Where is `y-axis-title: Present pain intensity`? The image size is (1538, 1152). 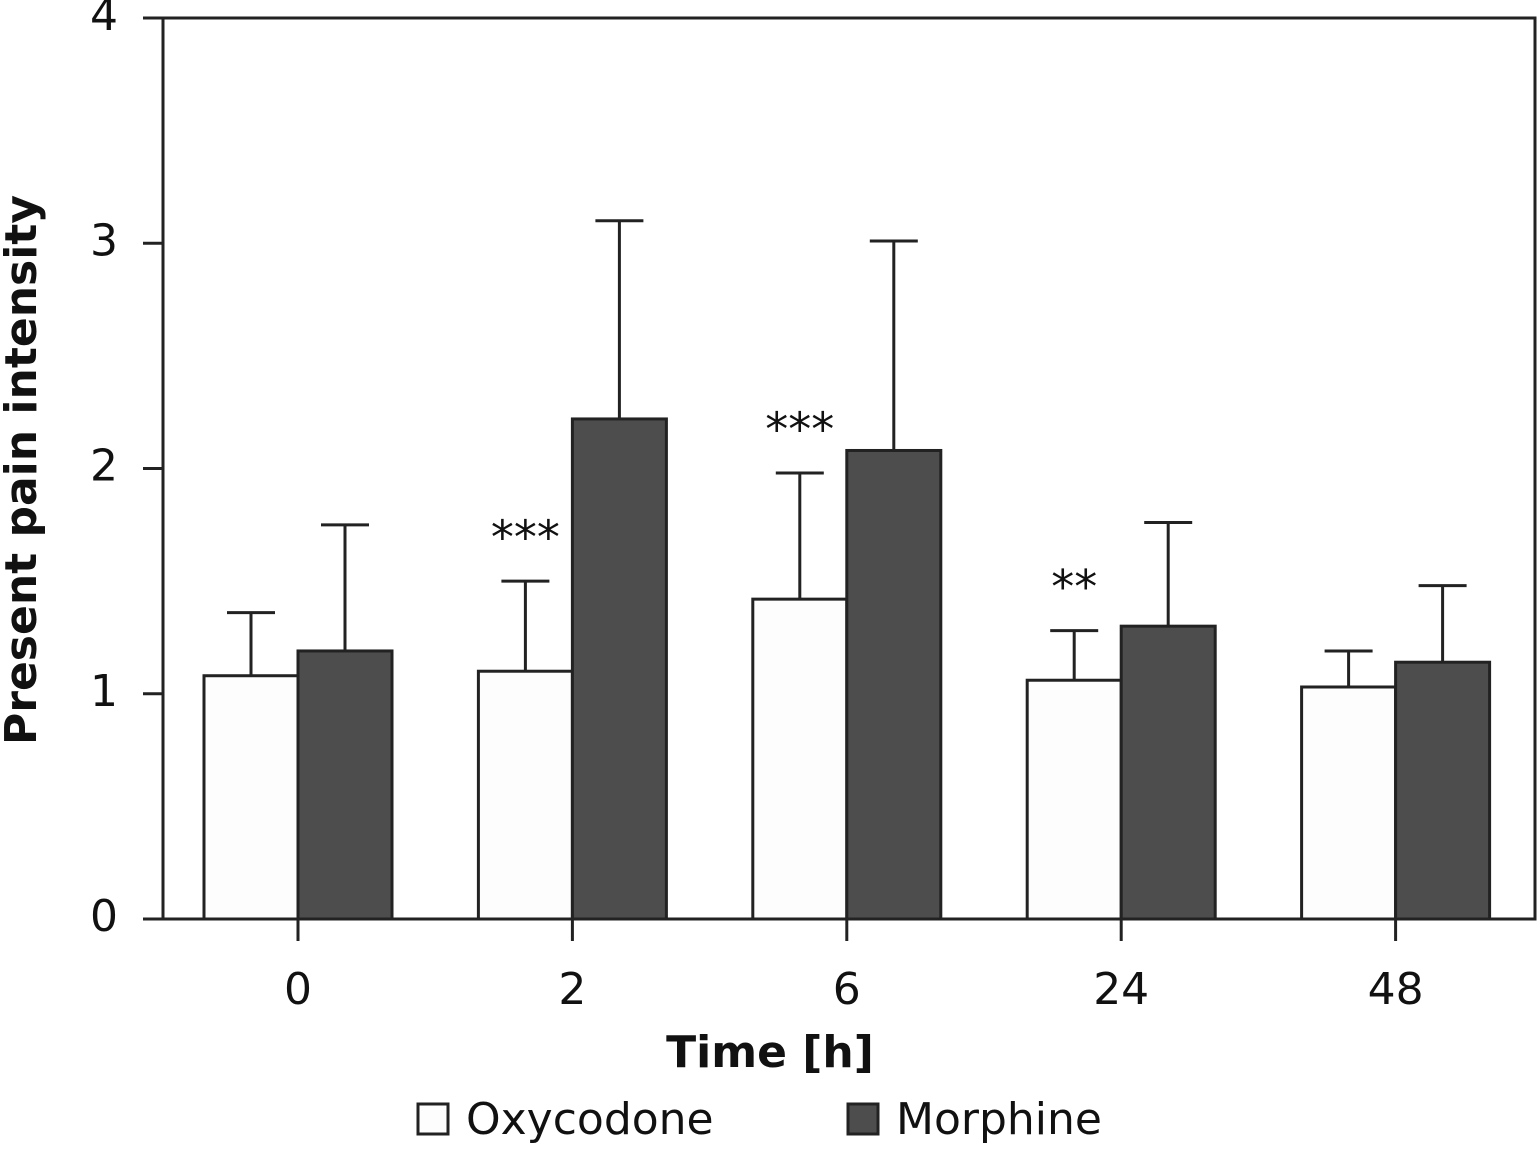
y-axis-title: Present pain intensity is located at coordinates (23, 470).